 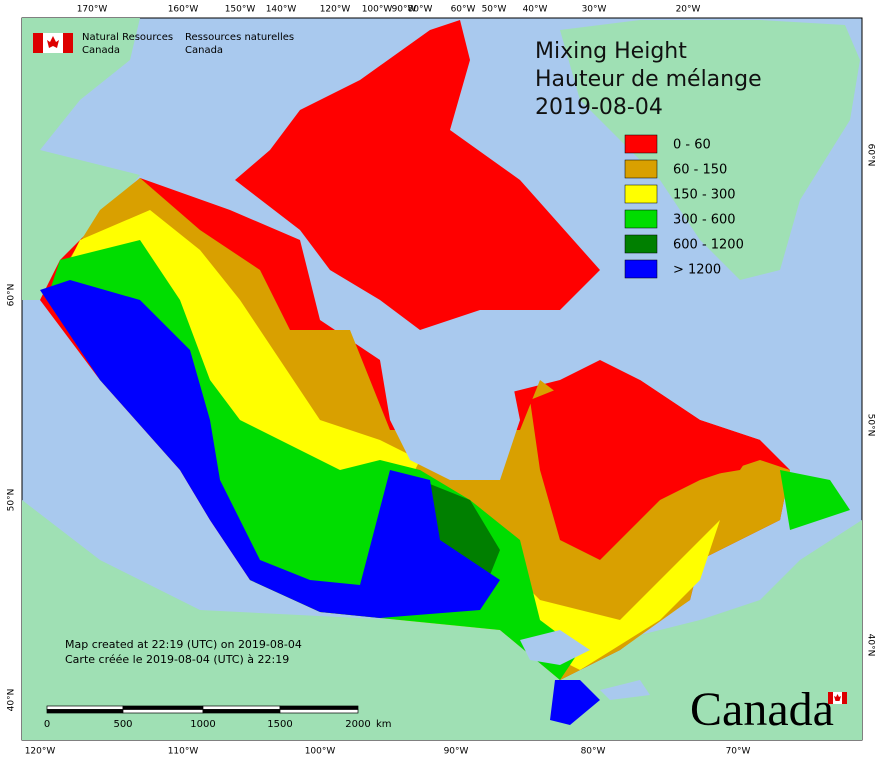 What do you see at coordinates (692, 145) in the screenshot?
I see `legend-label: 0 - 60` at bounding box center [692, 145].